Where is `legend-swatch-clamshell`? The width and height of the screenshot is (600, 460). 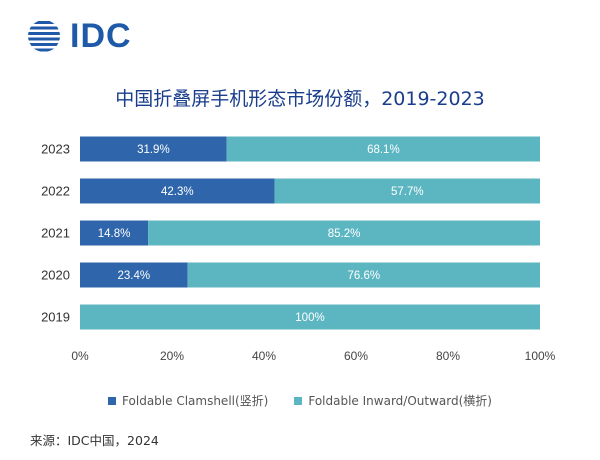
legend-swatch-clamshell is located at coordinates (112, 400).